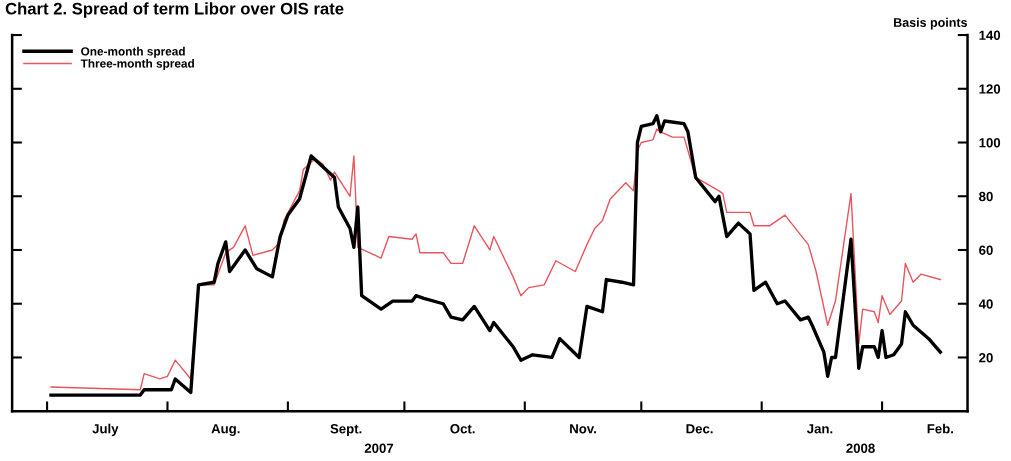 This screenshot has width=1011, height=461. I want to click on x-tick-label: July, so click(105, 430).